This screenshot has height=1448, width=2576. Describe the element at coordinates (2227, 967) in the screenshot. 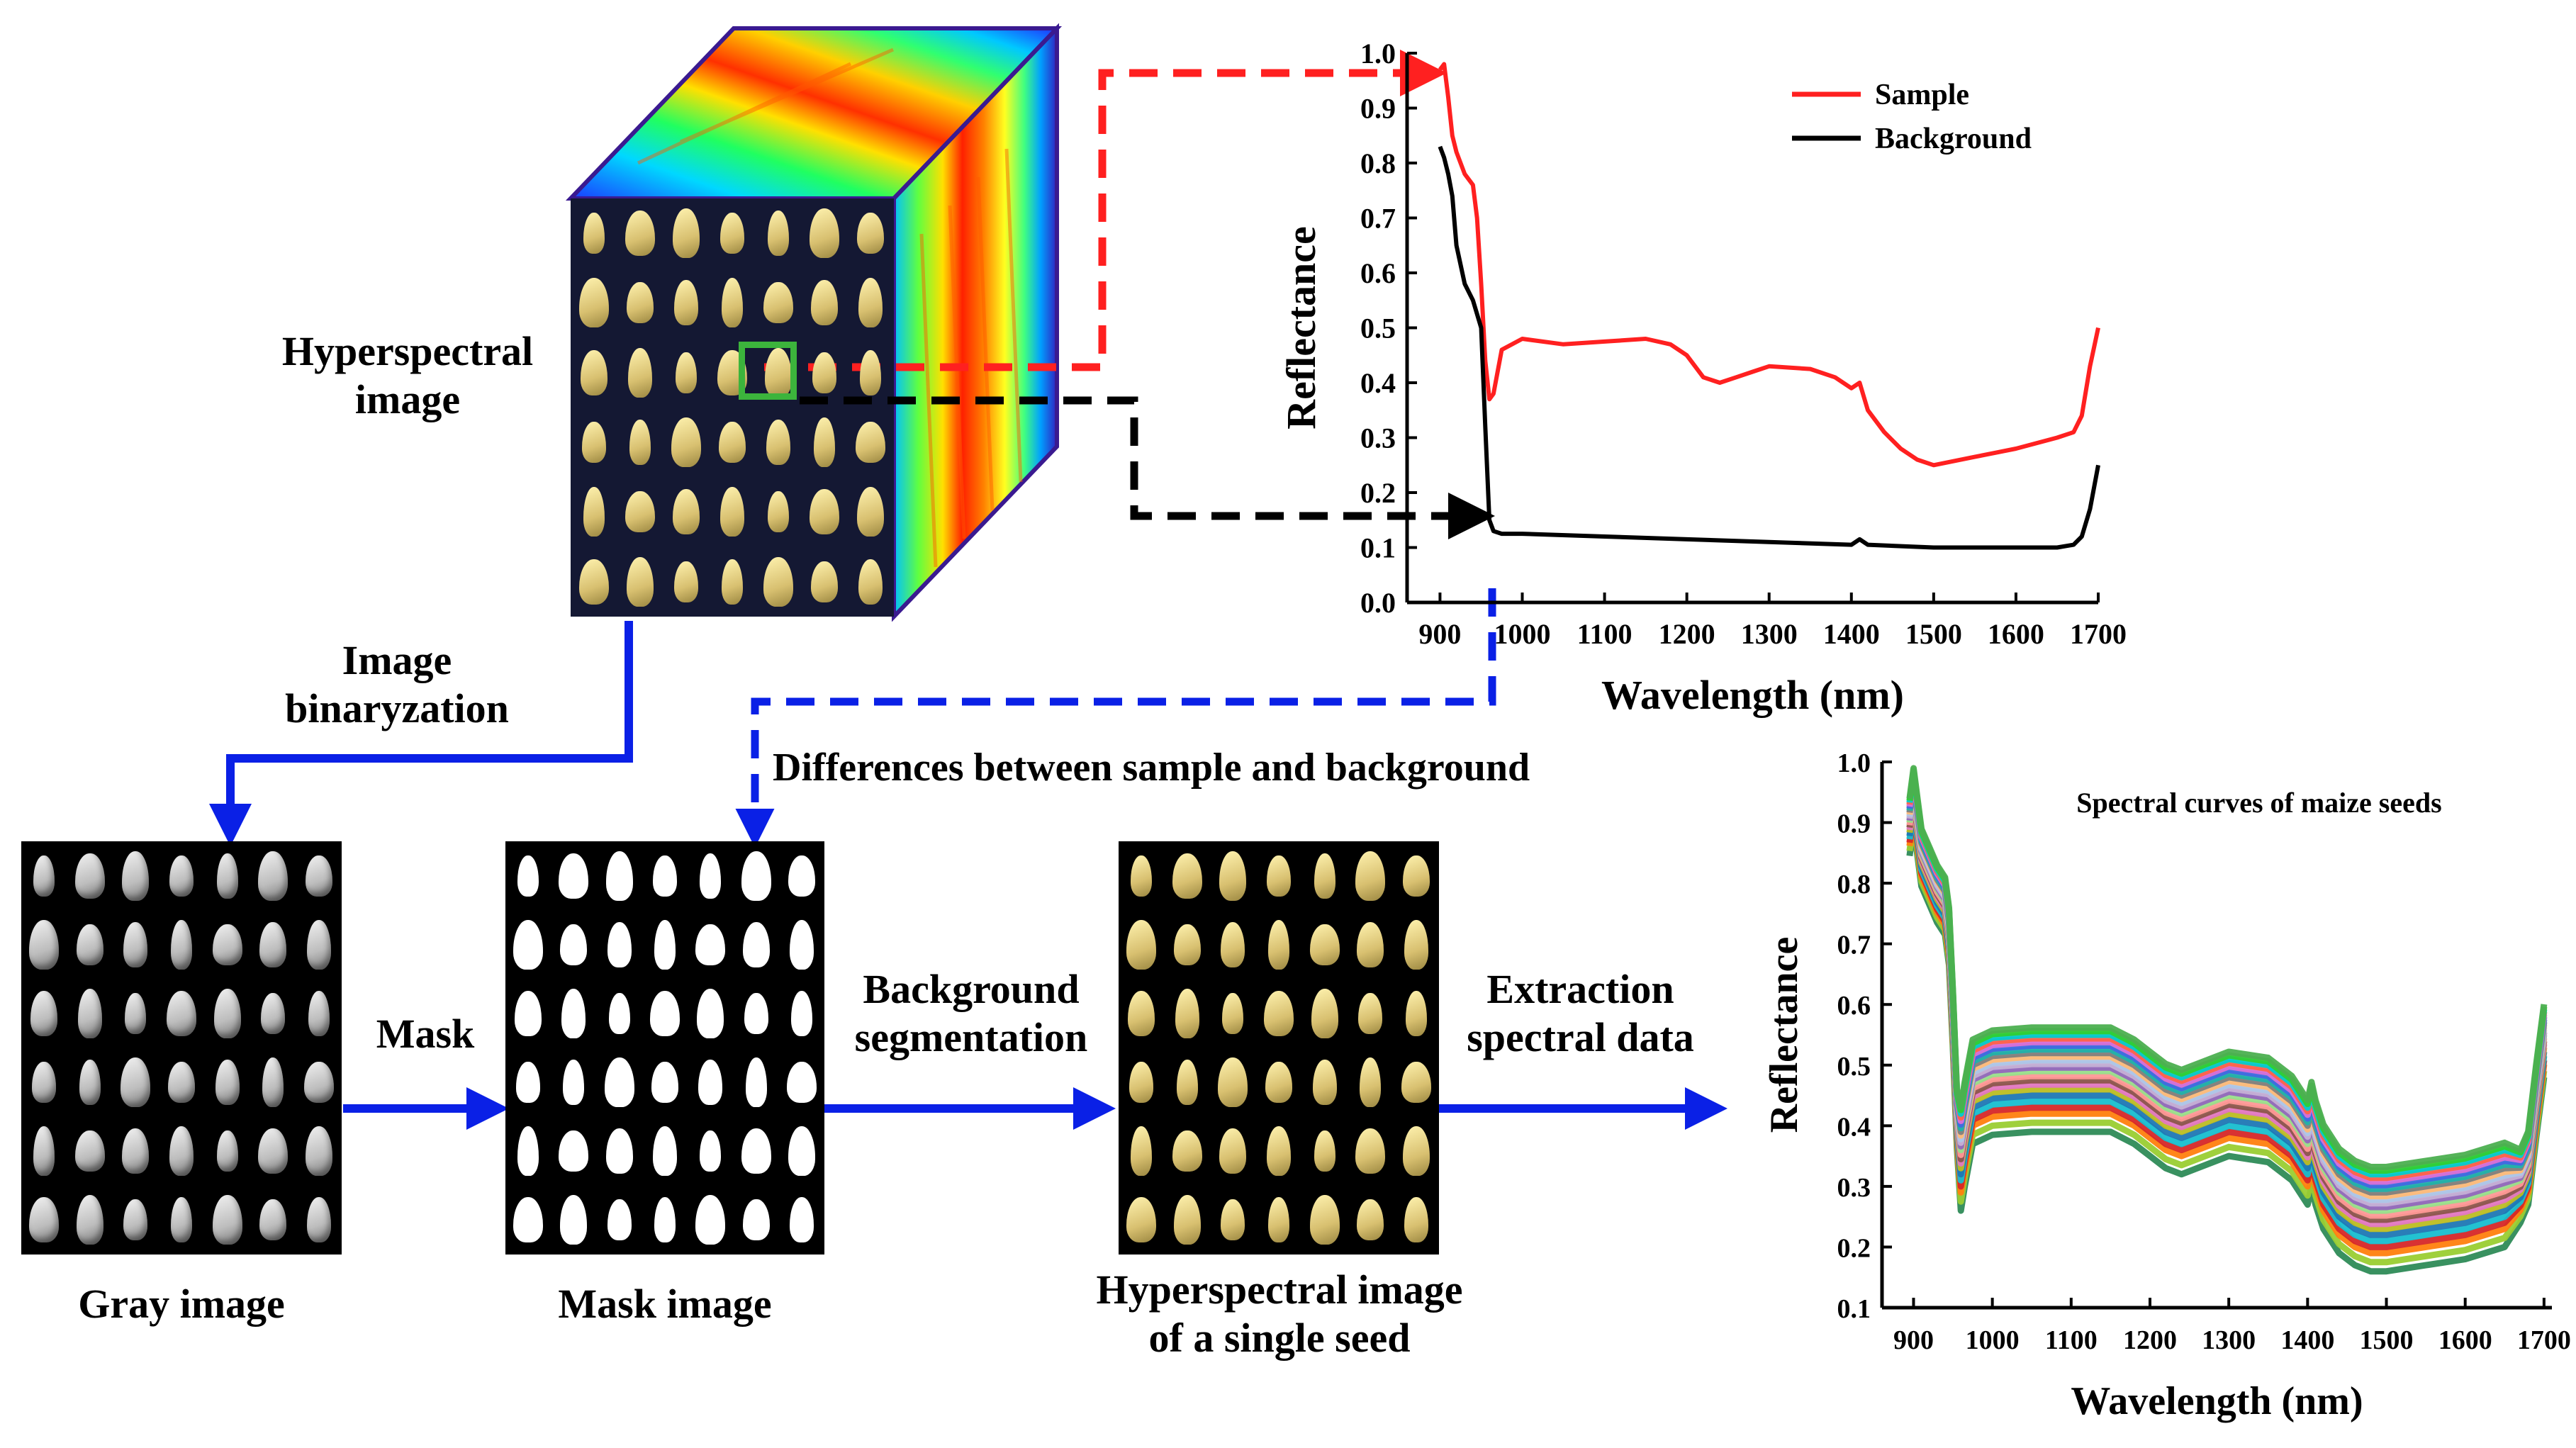

I see `spectral-curve` at that location.